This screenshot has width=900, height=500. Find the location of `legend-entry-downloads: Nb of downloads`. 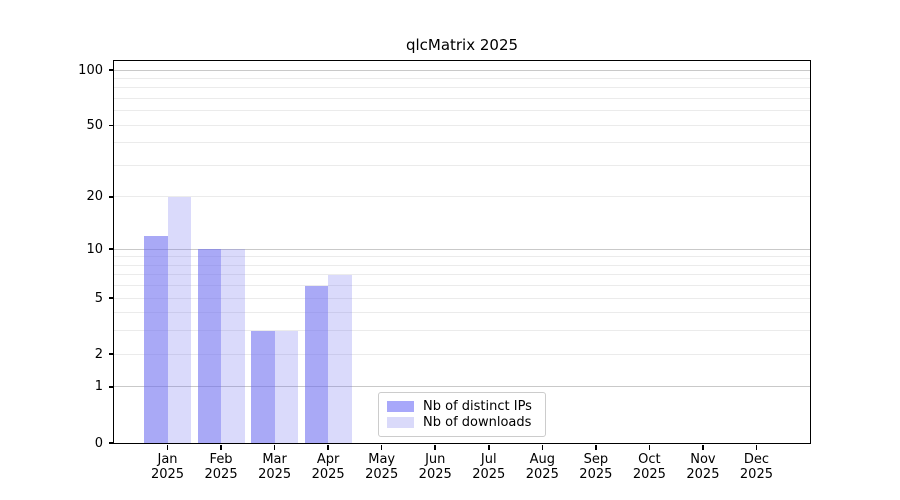

legend-entry-downloads: Nb of downloads is located at coordinates (462, 422).